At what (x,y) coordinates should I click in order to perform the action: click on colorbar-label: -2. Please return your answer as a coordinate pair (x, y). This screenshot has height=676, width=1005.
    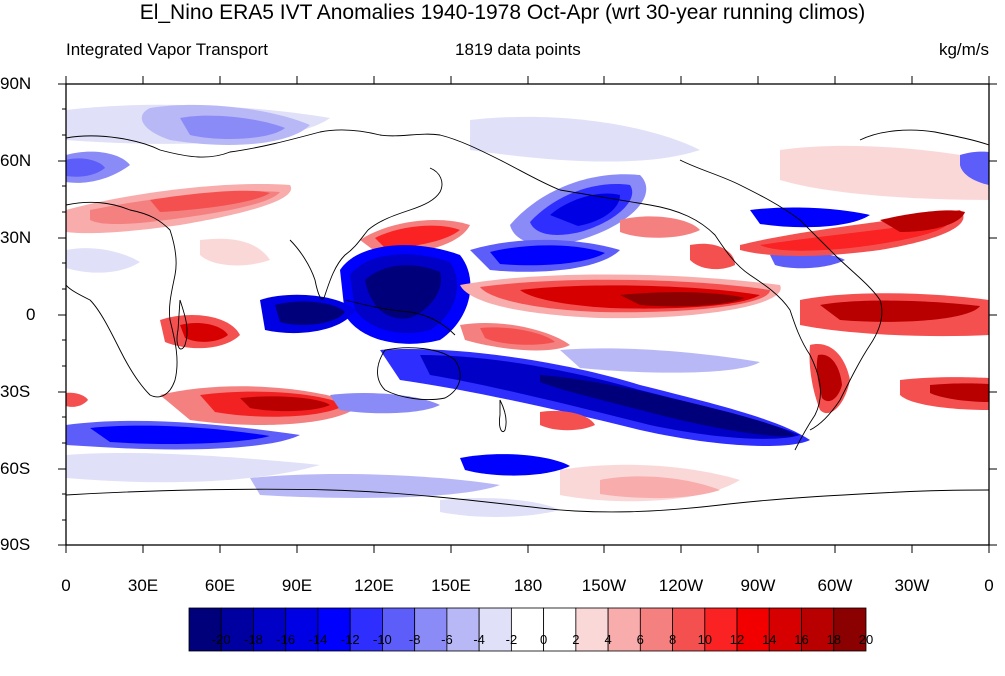
    Looking at the image, I should click on (511, 639).